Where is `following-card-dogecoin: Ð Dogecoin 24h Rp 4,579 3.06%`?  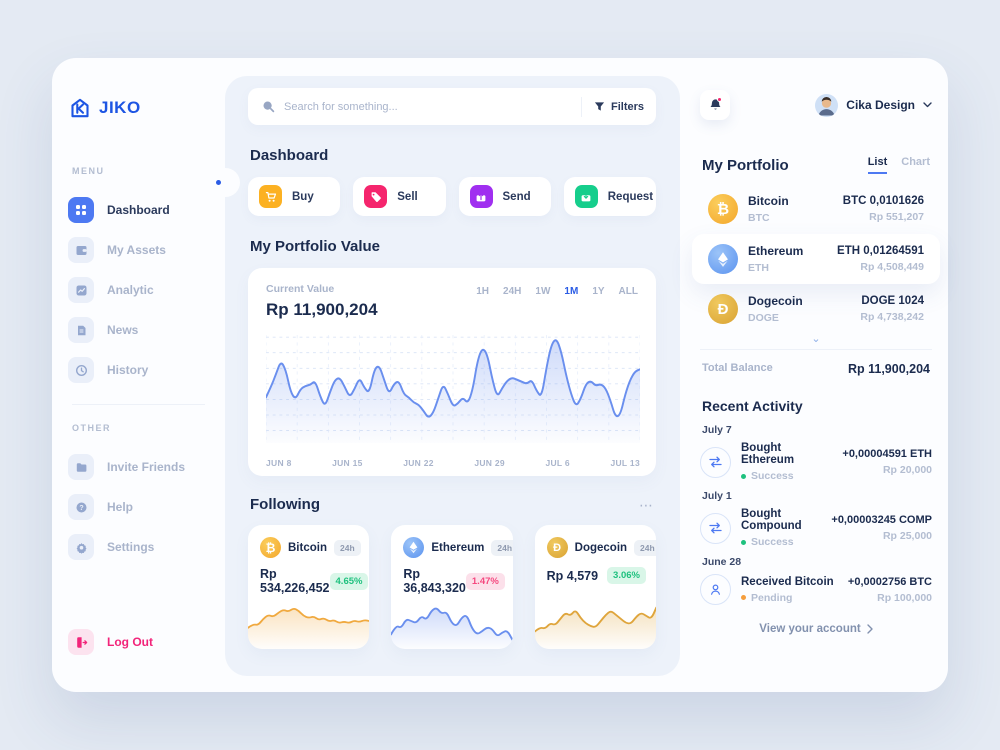
following-card-dogecoin: Ð Dogecoin 24h Rp 4,579 3.06% is located at coordinates (595, 587).